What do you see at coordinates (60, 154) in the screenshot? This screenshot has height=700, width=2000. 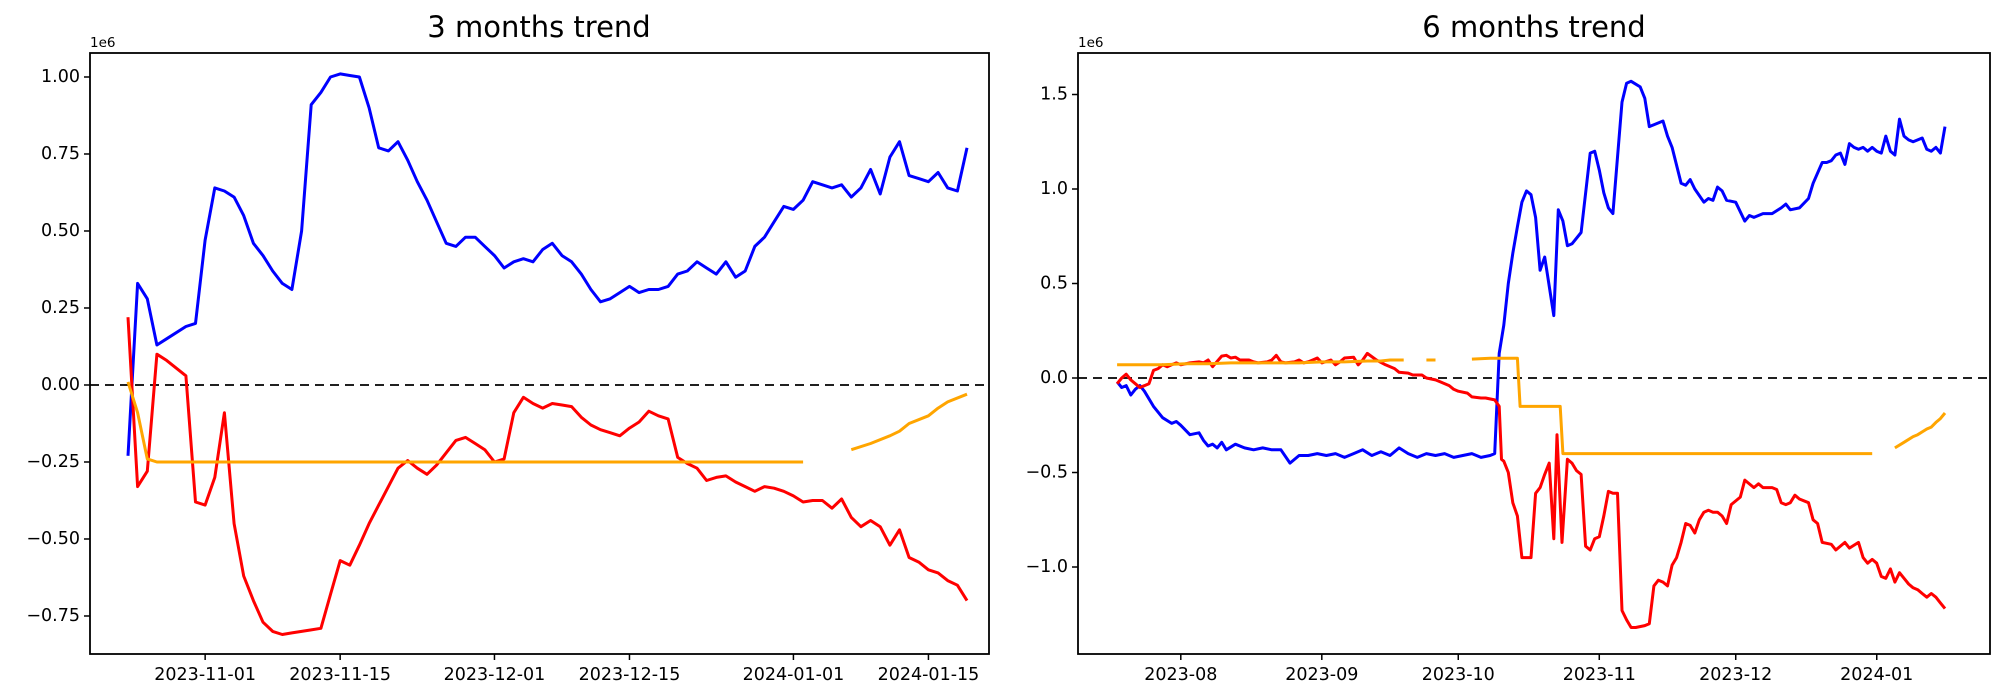 I see `y-tick-label: 0.75` at bounding box center [60, 154].